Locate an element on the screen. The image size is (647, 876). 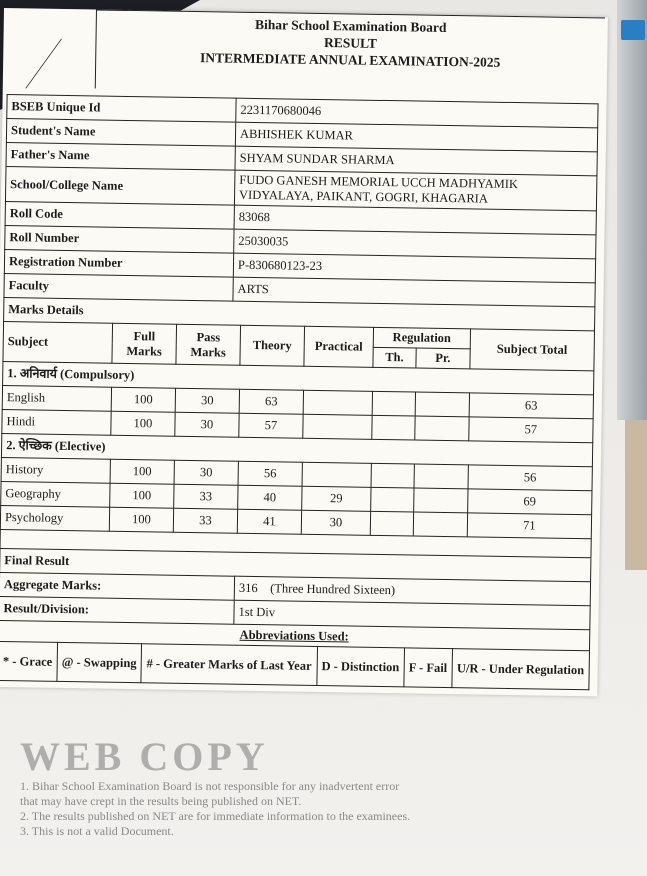
abbreviation-item: F - Fail is located at coordinates (428, 667).